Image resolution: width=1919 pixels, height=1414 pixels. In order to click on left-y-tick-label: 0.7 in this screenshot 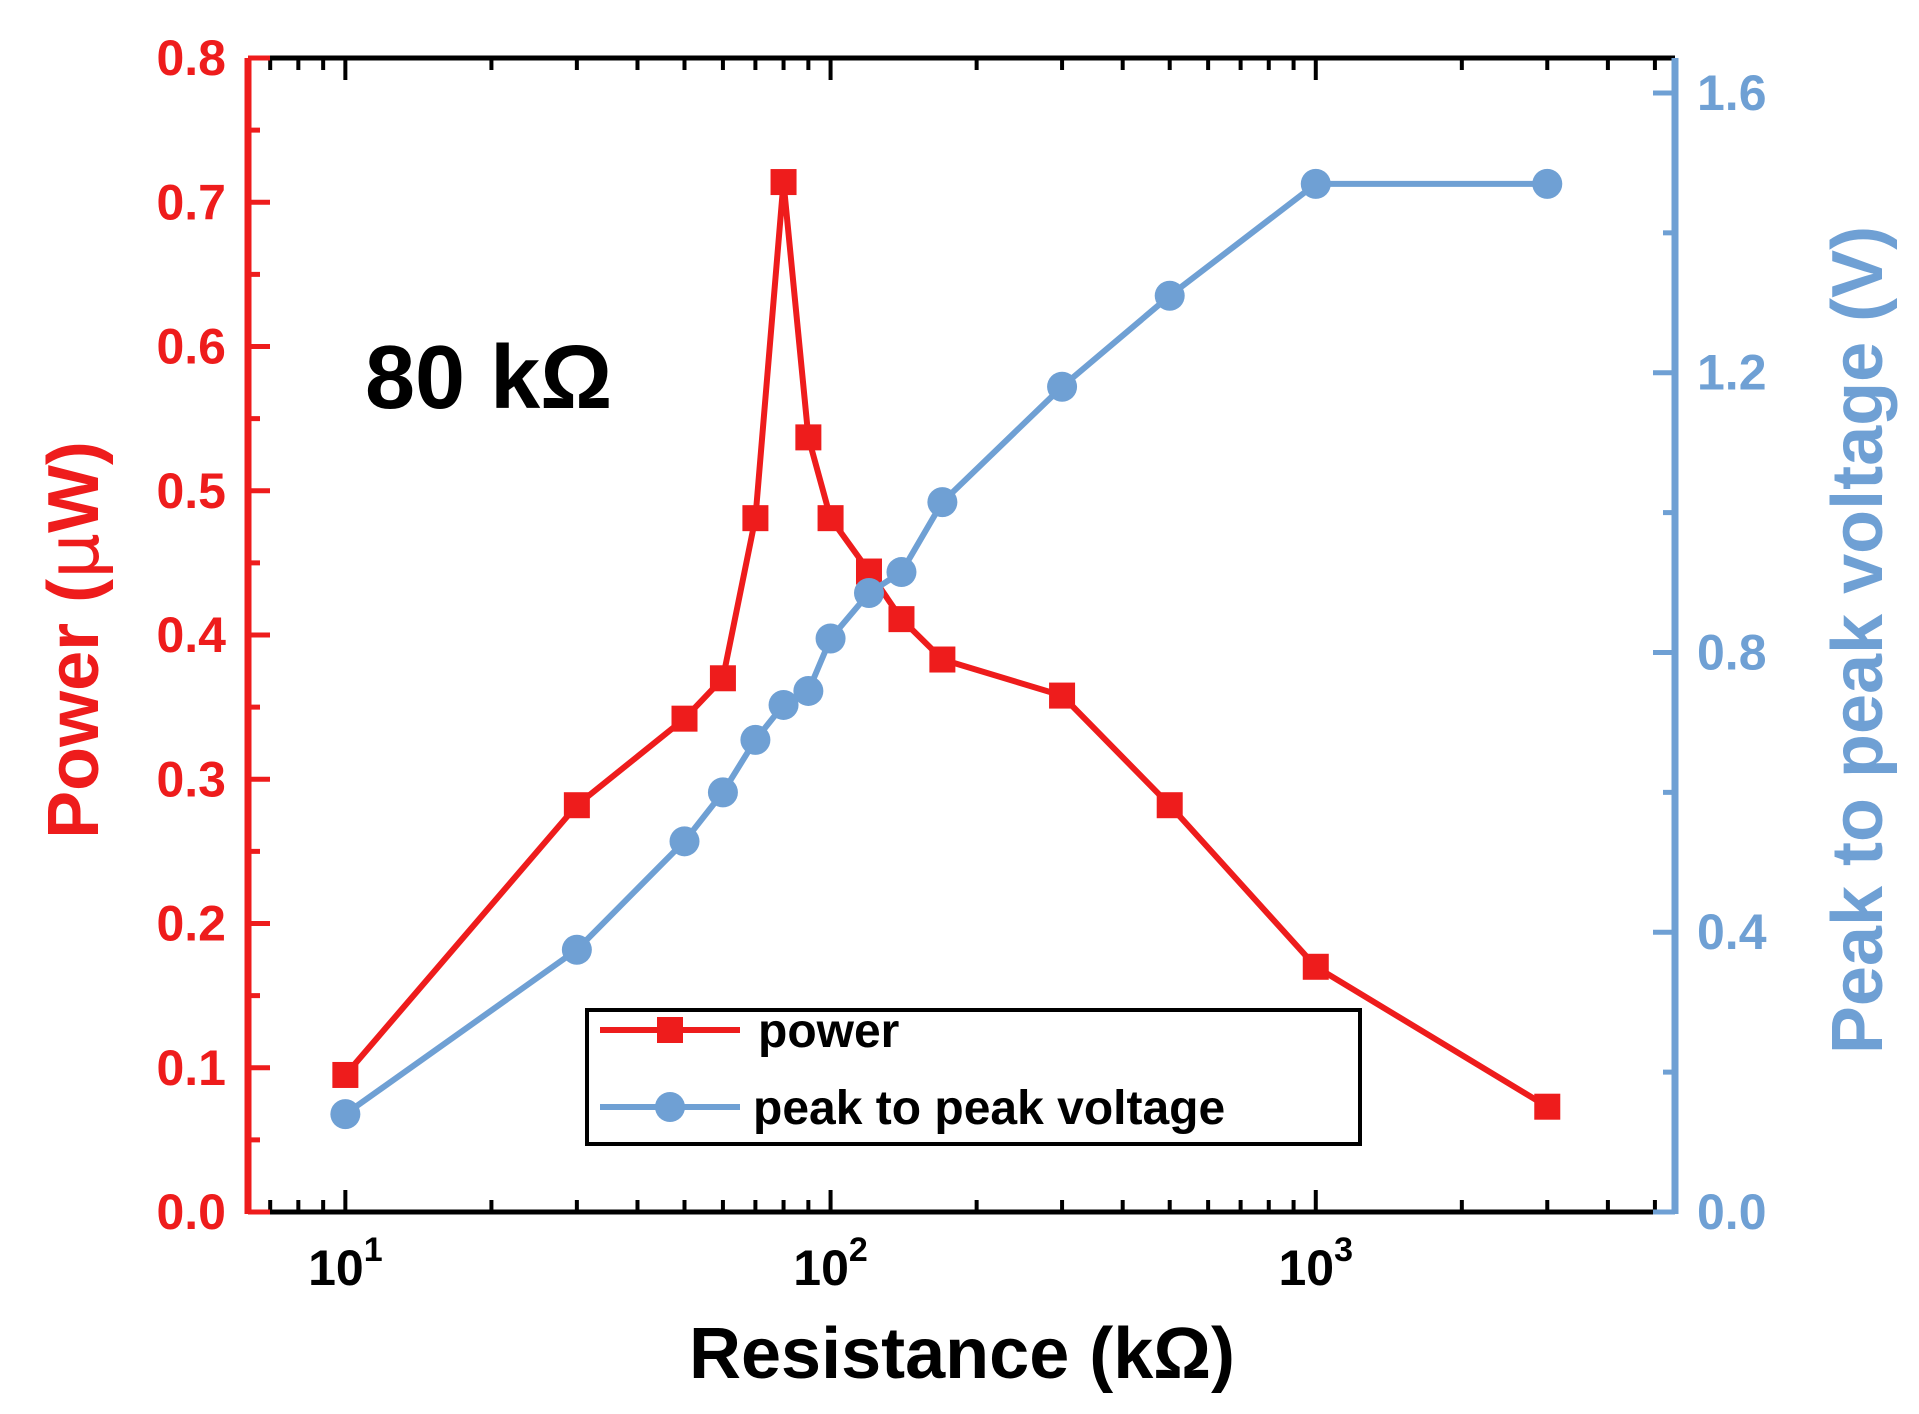, I will do `click(191, 202)`.